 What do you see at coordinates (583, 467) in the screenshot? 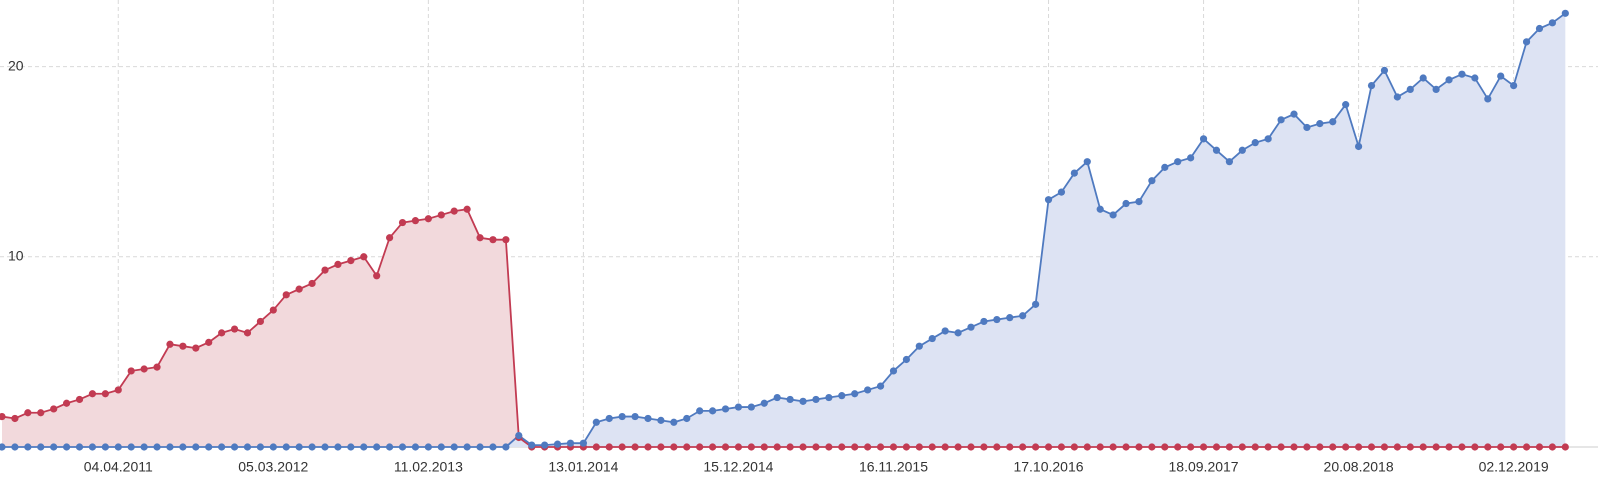
I see `x-tick-label: 13.01.2014` at bounding box center [583, 467].